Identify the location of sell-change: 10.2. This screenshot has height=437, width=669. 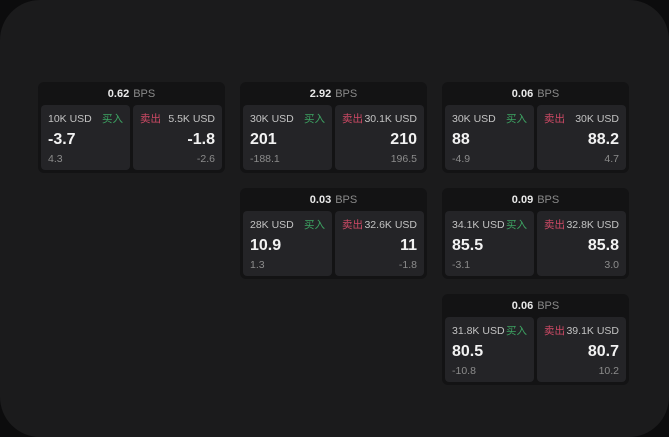
(608, 371).